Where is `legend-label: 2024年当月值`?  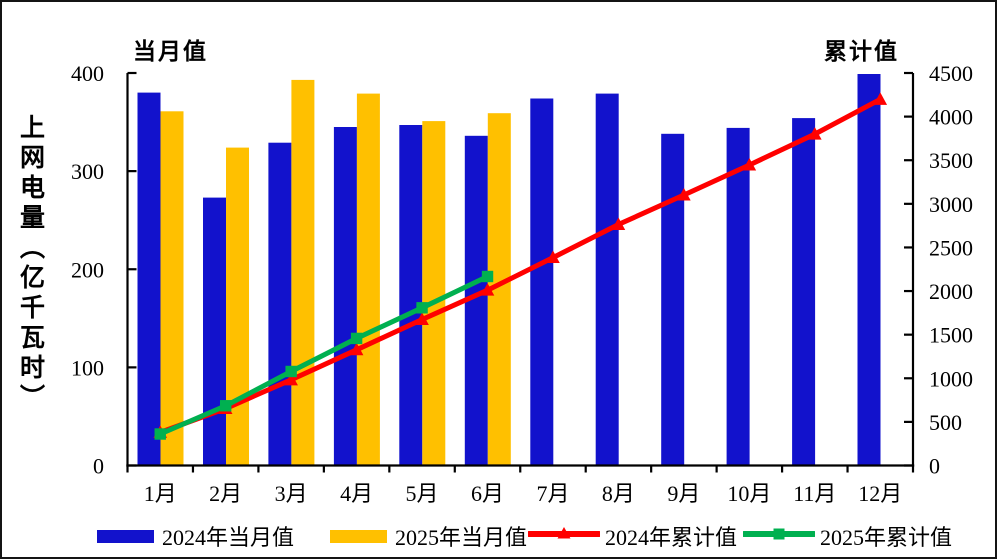
legend-label: 2024年当月值 is located at coordinates (228, 537).